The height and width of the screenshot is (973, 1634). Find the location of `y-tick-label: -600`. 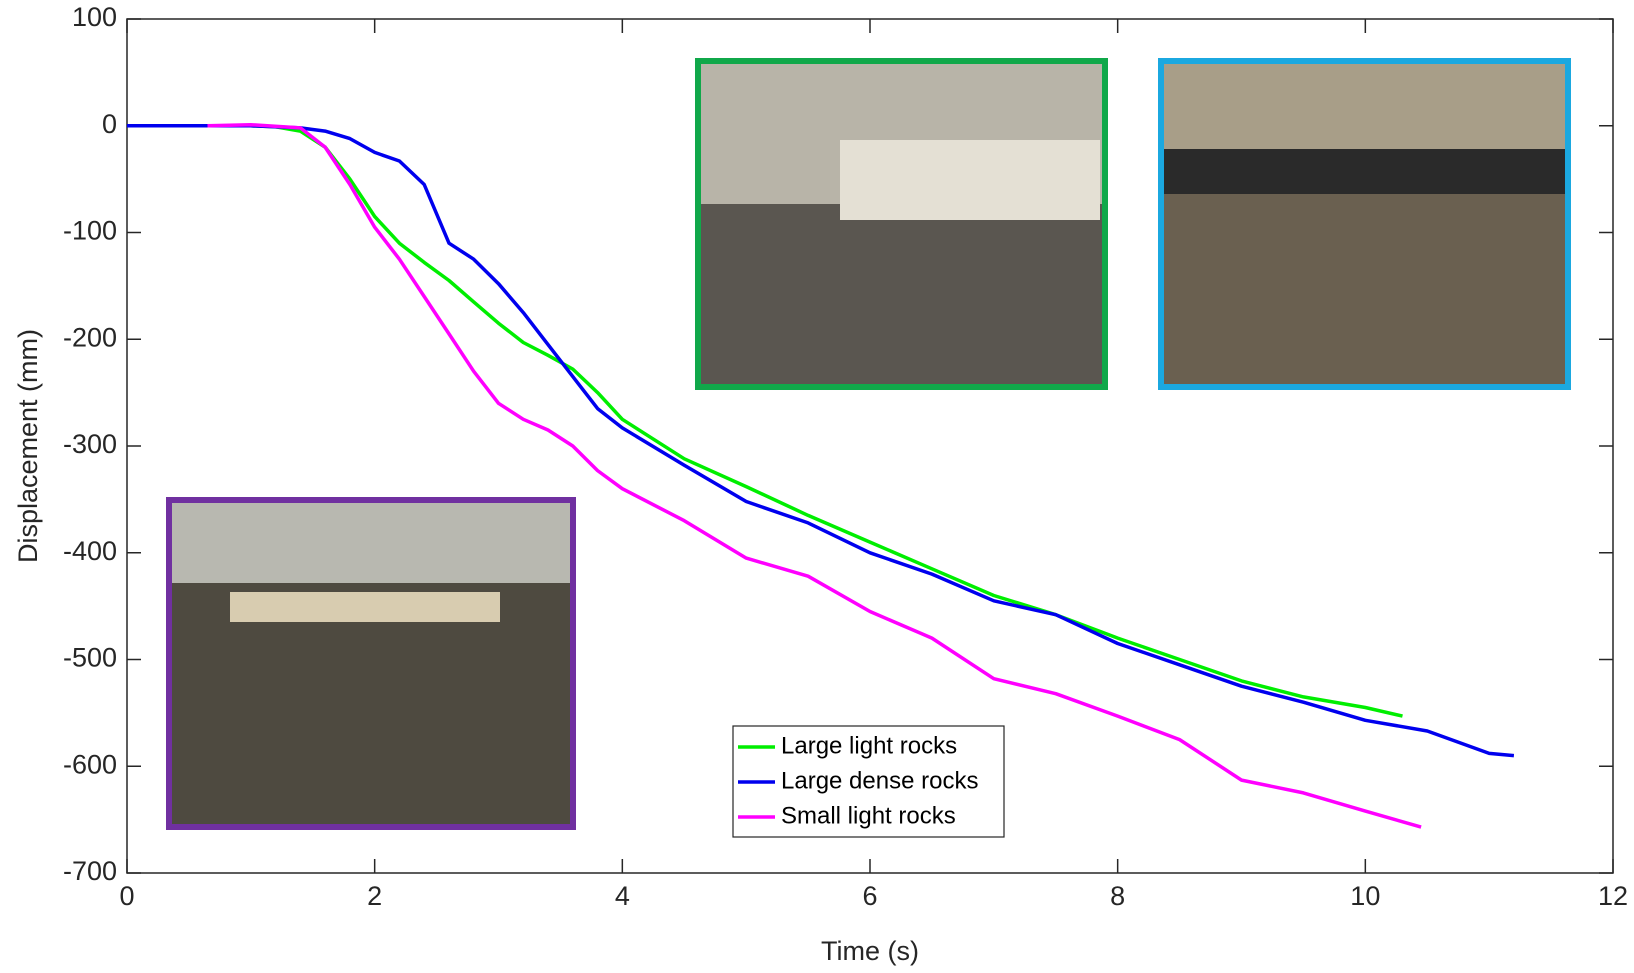

y-tick-label: -600 is located at coordinates (90, 764).